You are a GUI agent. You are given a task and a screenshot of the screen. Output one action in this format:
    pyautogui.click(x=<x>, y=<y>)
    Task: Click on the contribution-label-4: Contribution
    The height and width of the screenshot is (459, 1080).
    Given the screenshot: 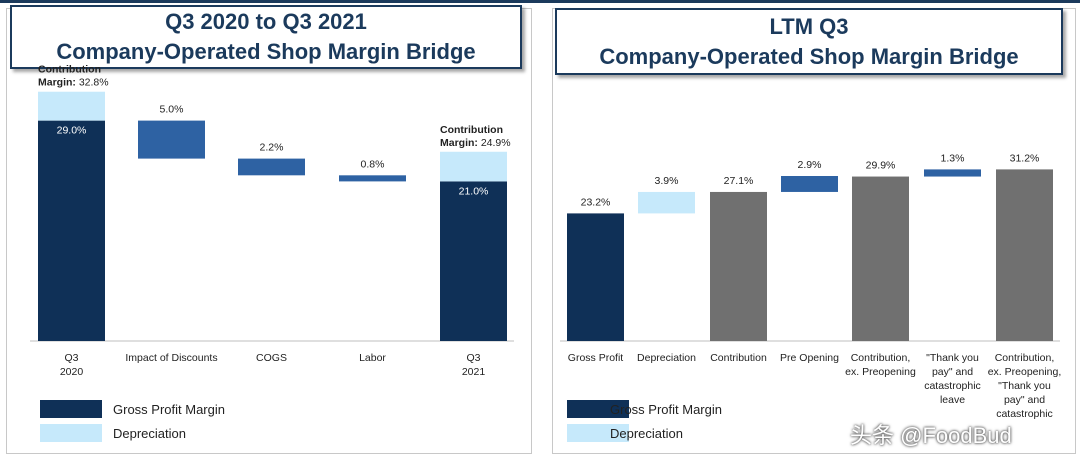 What is the action you would take?
    pyautogui.click(x=471, y=130)
    